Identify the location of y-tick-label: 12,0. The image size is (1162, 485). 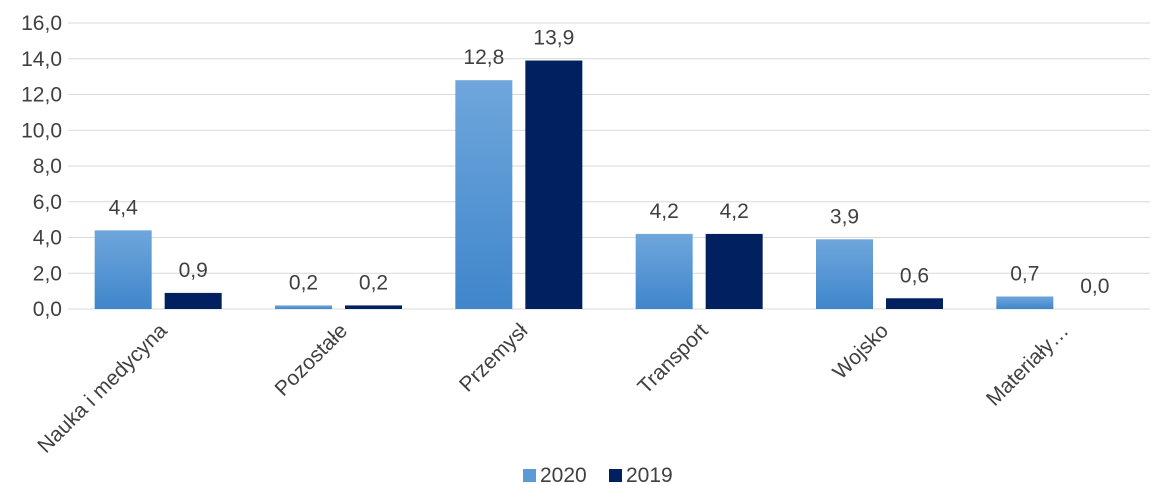
(41, 95).